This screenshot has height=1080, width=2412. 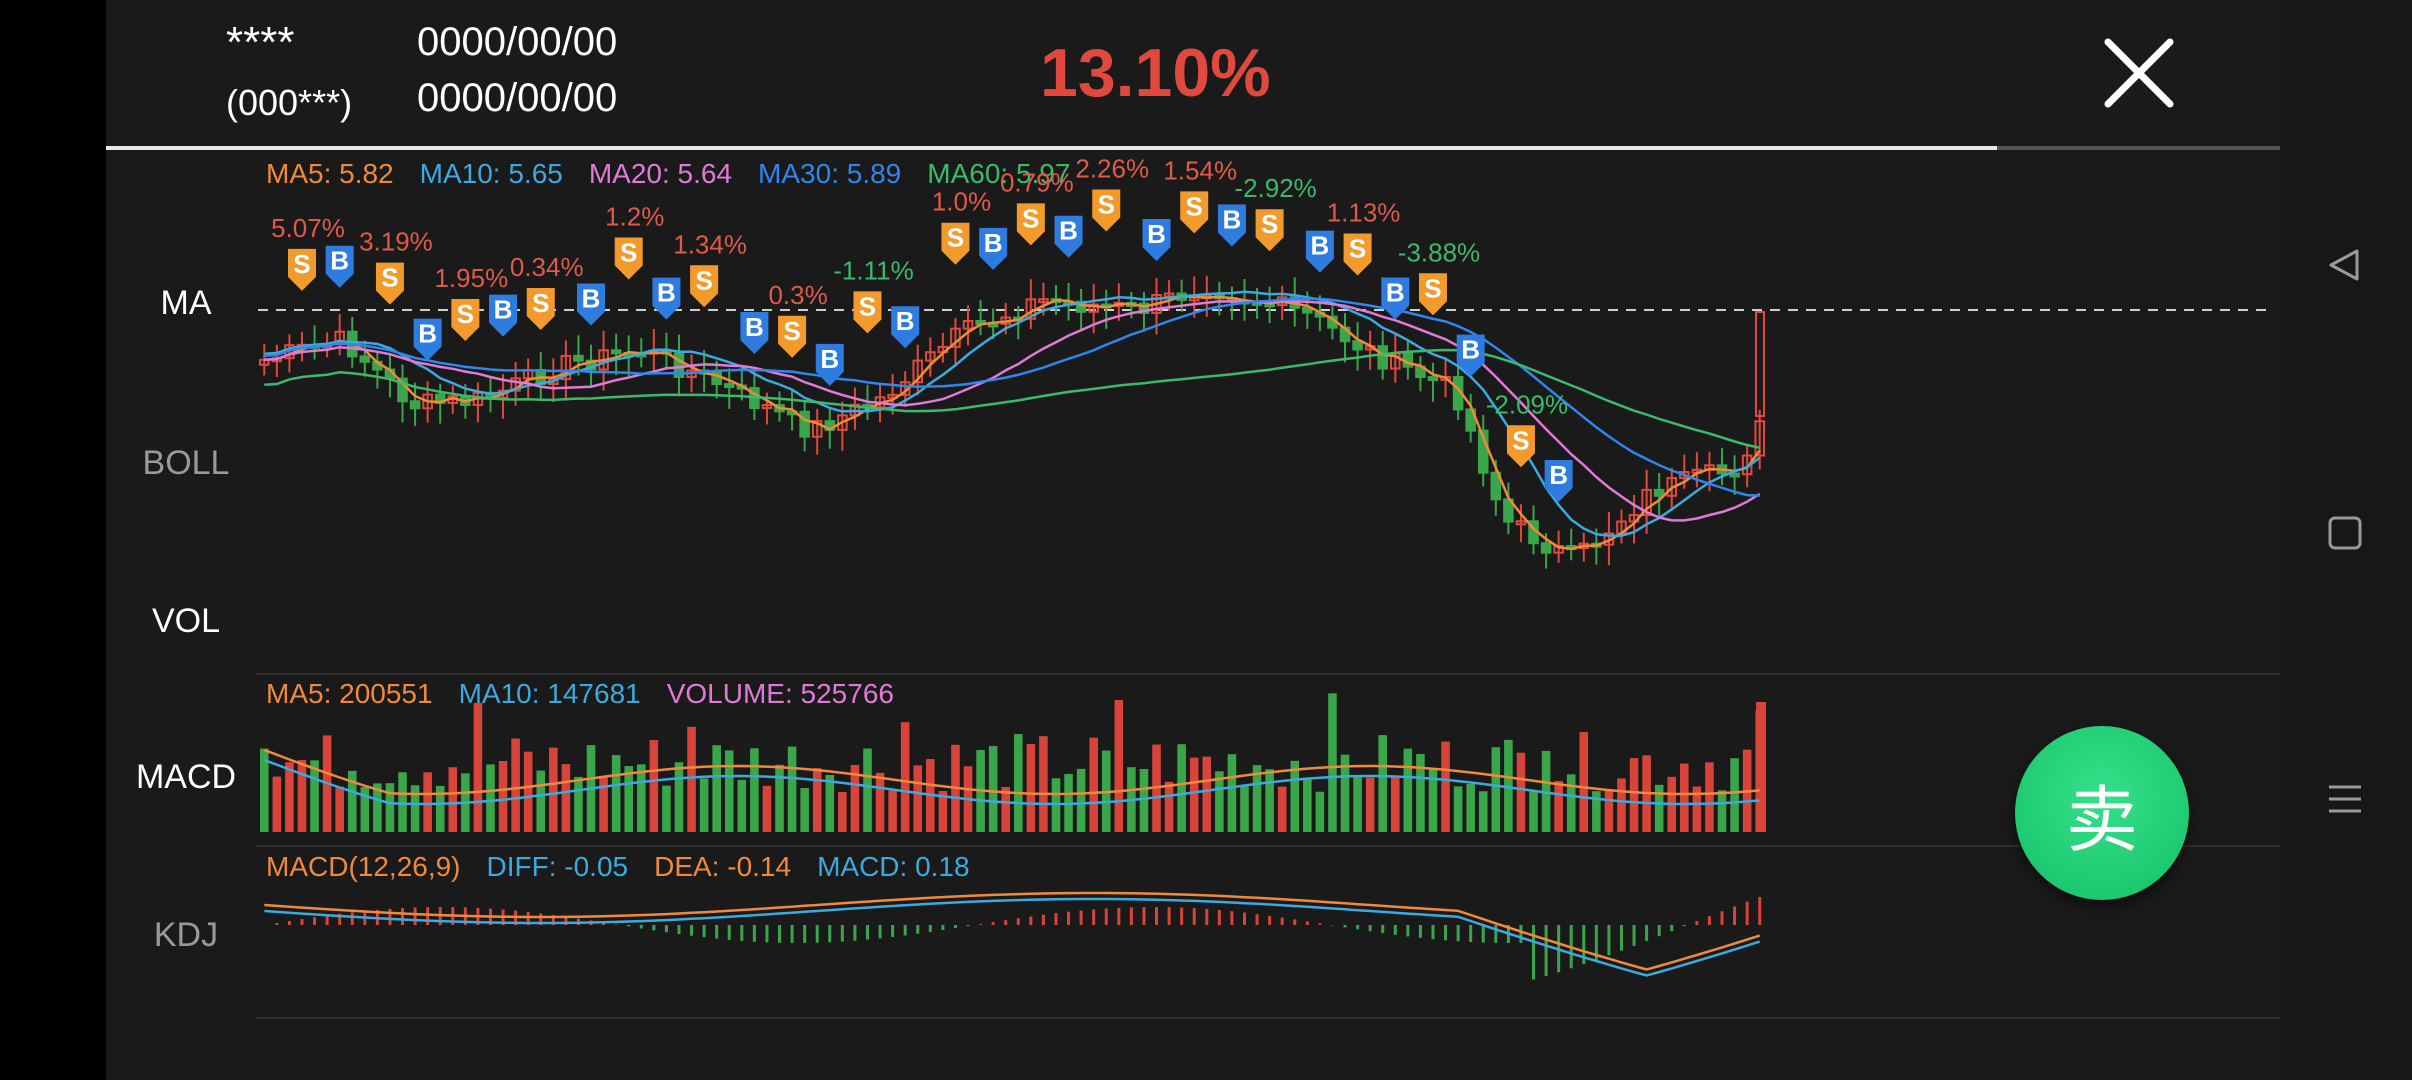 I want to click on system-nav-bar, so click(x=2346, y=540).